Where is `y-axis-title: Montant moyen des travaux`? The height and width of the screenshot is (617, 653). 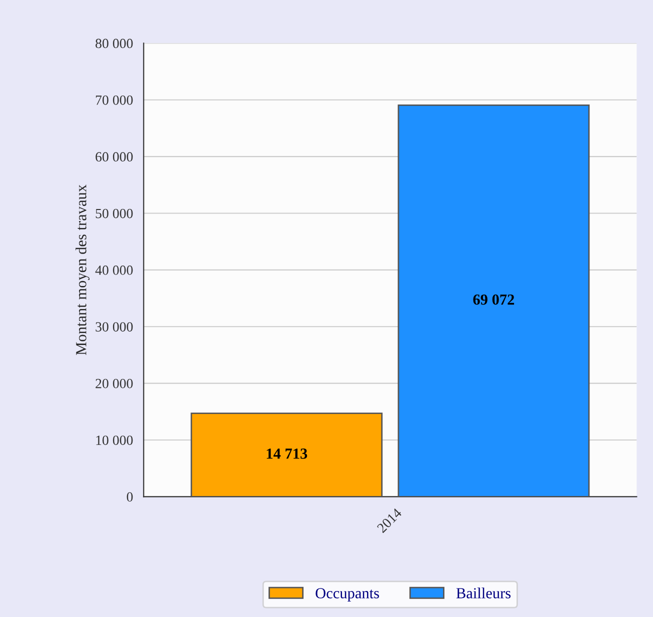
y-axis-title: Montant moyen des travaux is located at coordinates (83, 269).